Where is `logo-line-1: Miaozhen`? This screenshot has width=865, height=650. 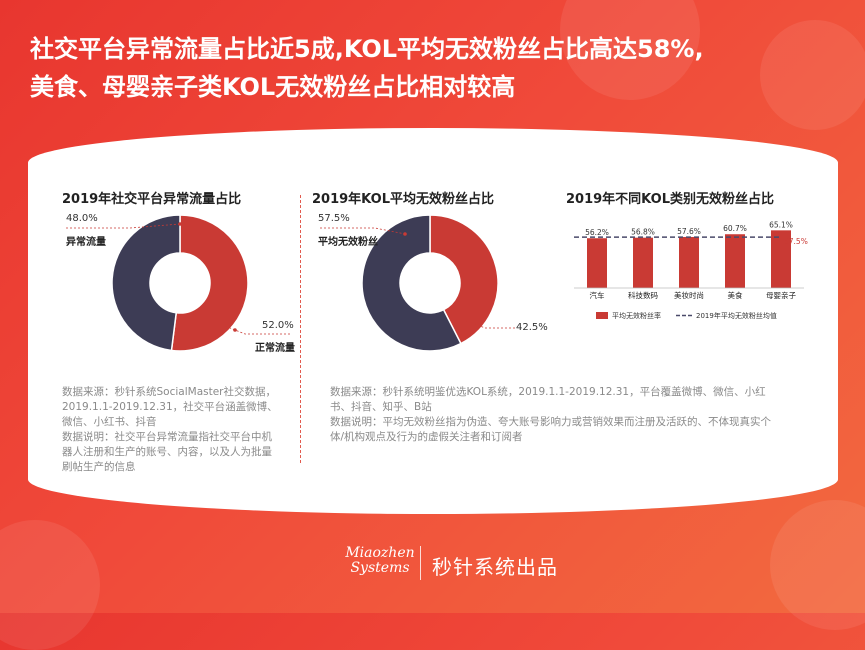
logo-line-1: Miaozhen is located at coordinates (380, 553).